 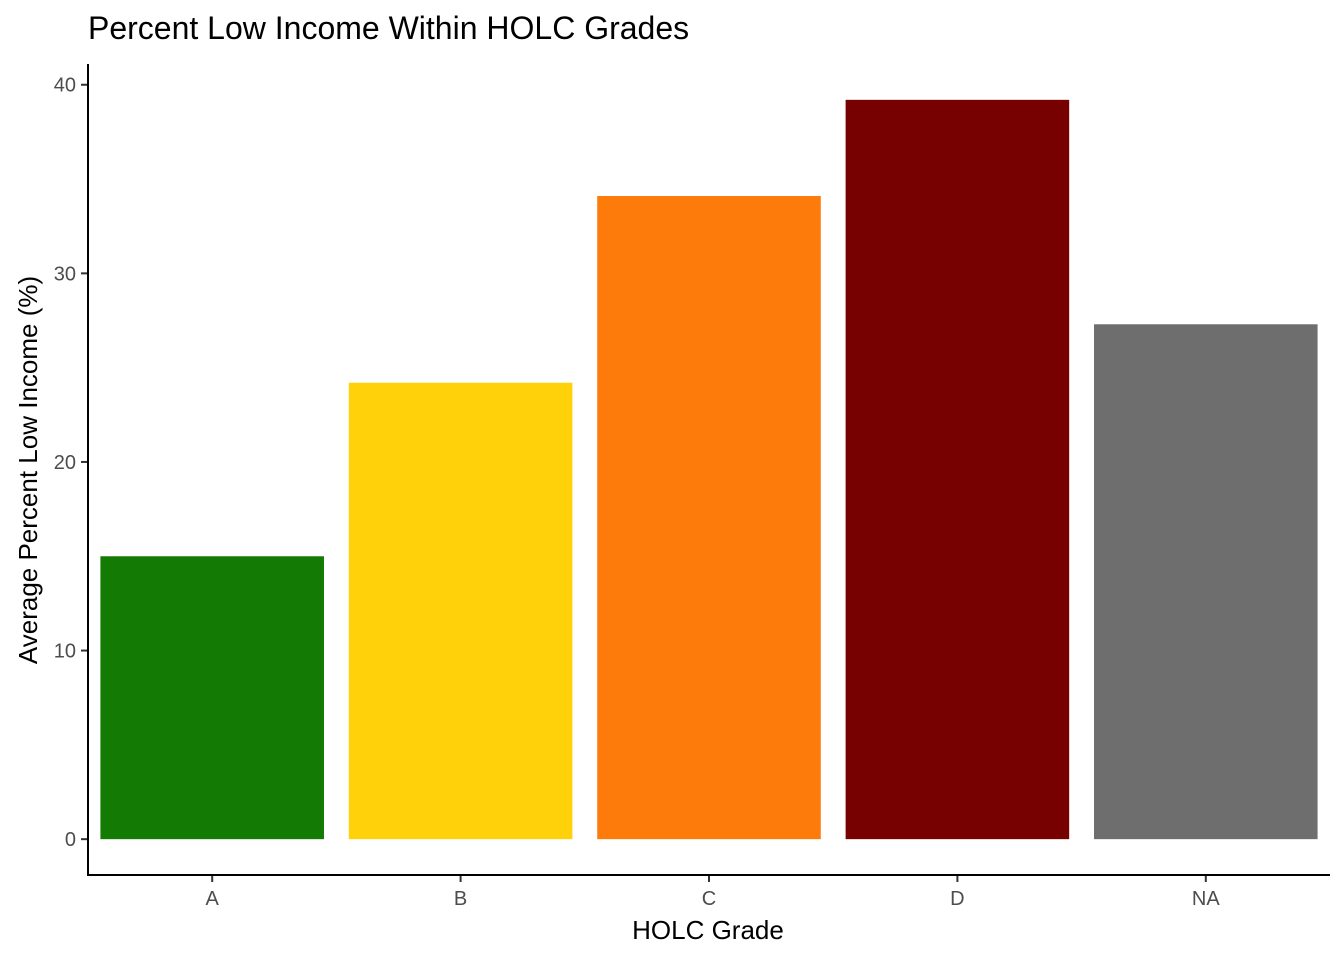 I want to click on x-axis-title: HOLC Grade, so click(x=708, y=930).